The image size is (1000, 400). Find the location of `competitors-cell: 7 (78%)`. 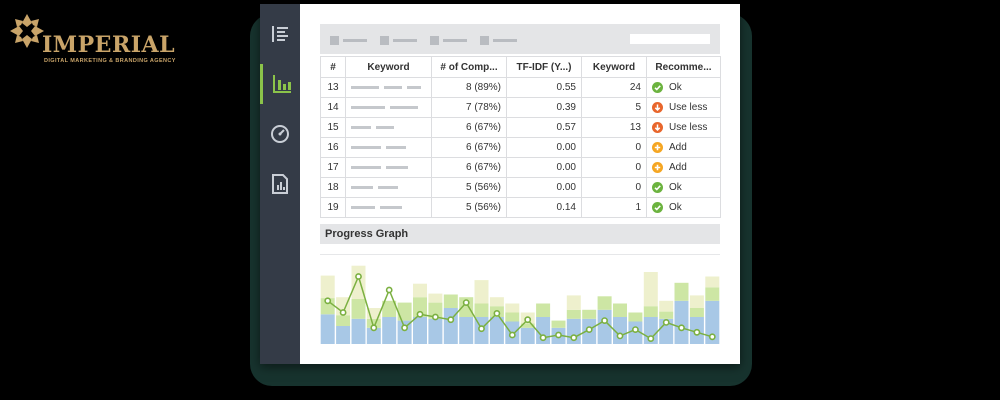

competitors-cell: 7 (78%) is located at coordinates (469, 107).